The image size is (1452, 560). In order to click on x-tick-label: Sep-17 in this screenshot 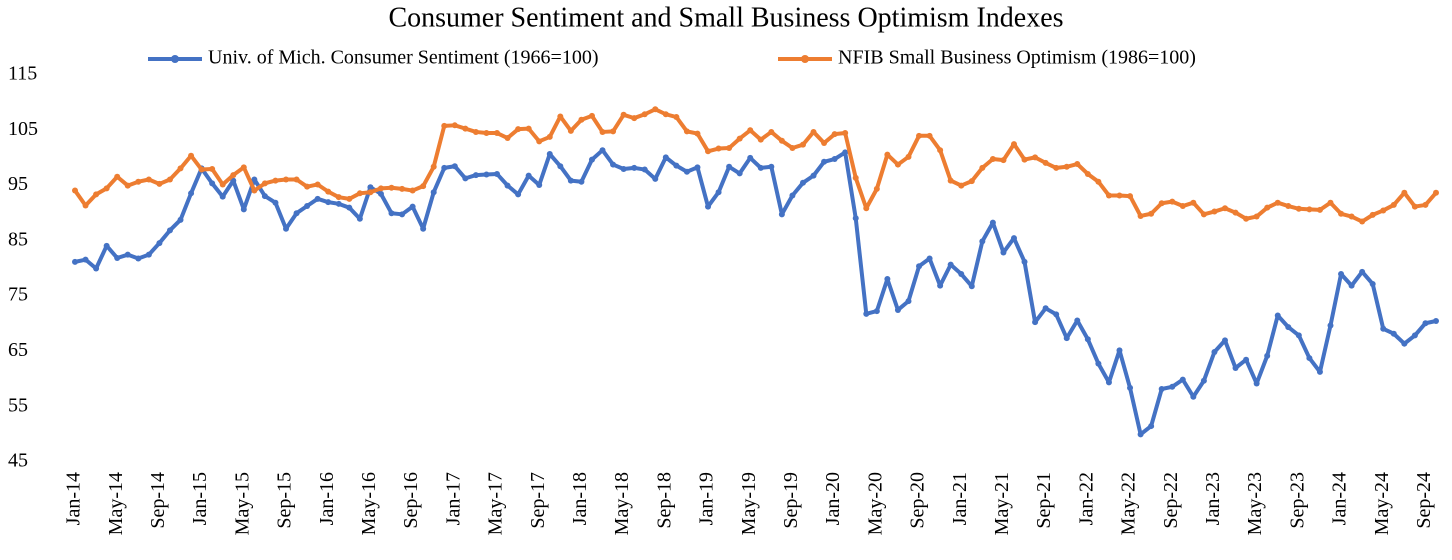, I will do `click(538, 500)`.